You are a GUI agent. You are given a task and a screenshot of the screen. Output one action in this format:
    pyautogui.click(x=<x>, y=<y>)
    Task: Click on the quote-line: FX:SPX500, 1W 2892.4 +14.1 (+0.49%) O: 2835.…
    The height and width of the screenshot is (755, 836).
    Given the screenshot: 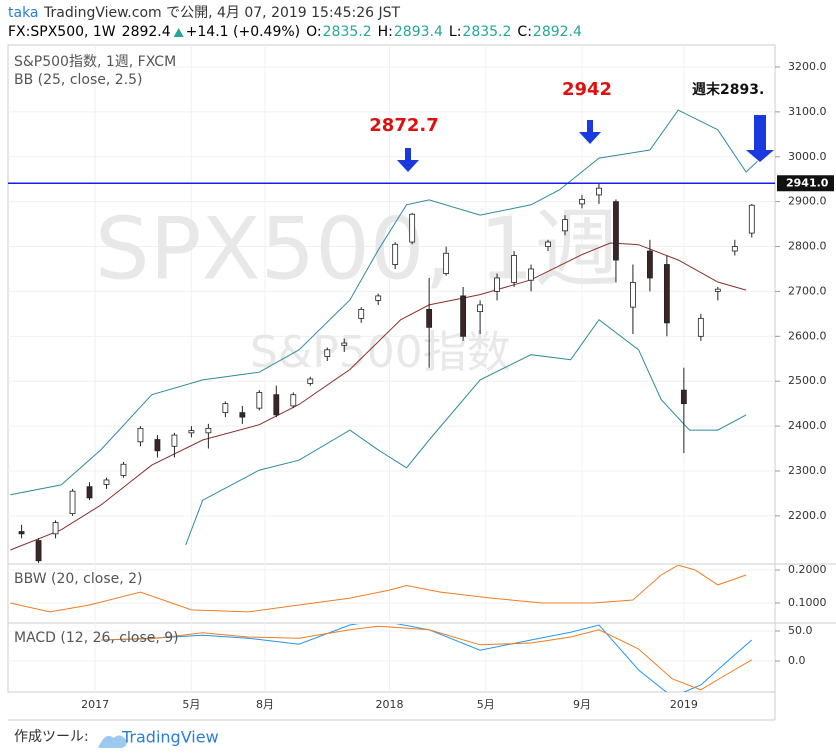 What is the action you would take?
    pyautogui.click(x=295, y=32)
    